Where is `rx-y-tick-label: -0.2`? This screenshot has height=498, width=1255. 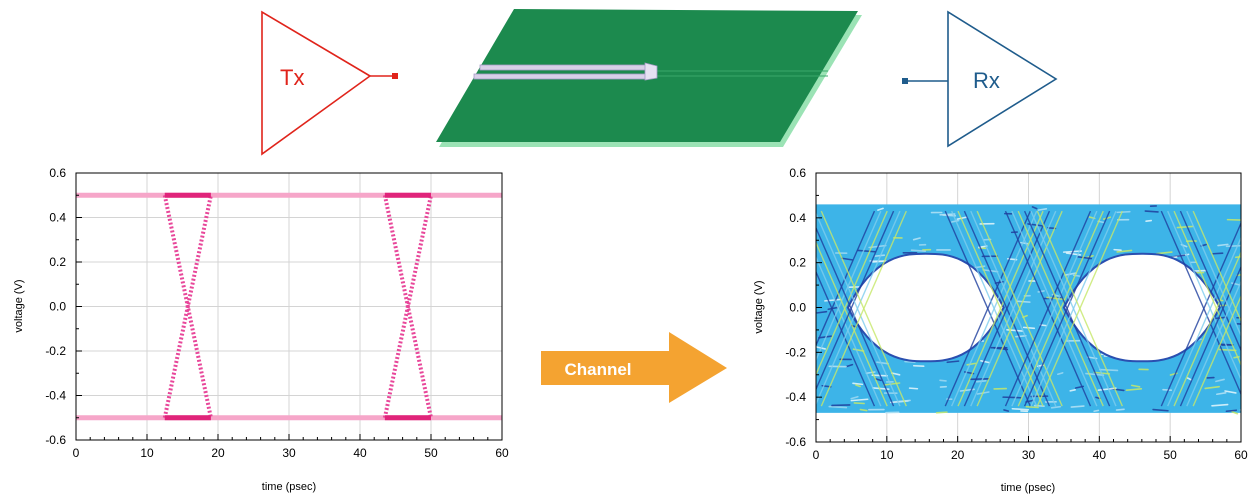
rx-y-tick-label: -0.2 is located at coordinates (795, 352).